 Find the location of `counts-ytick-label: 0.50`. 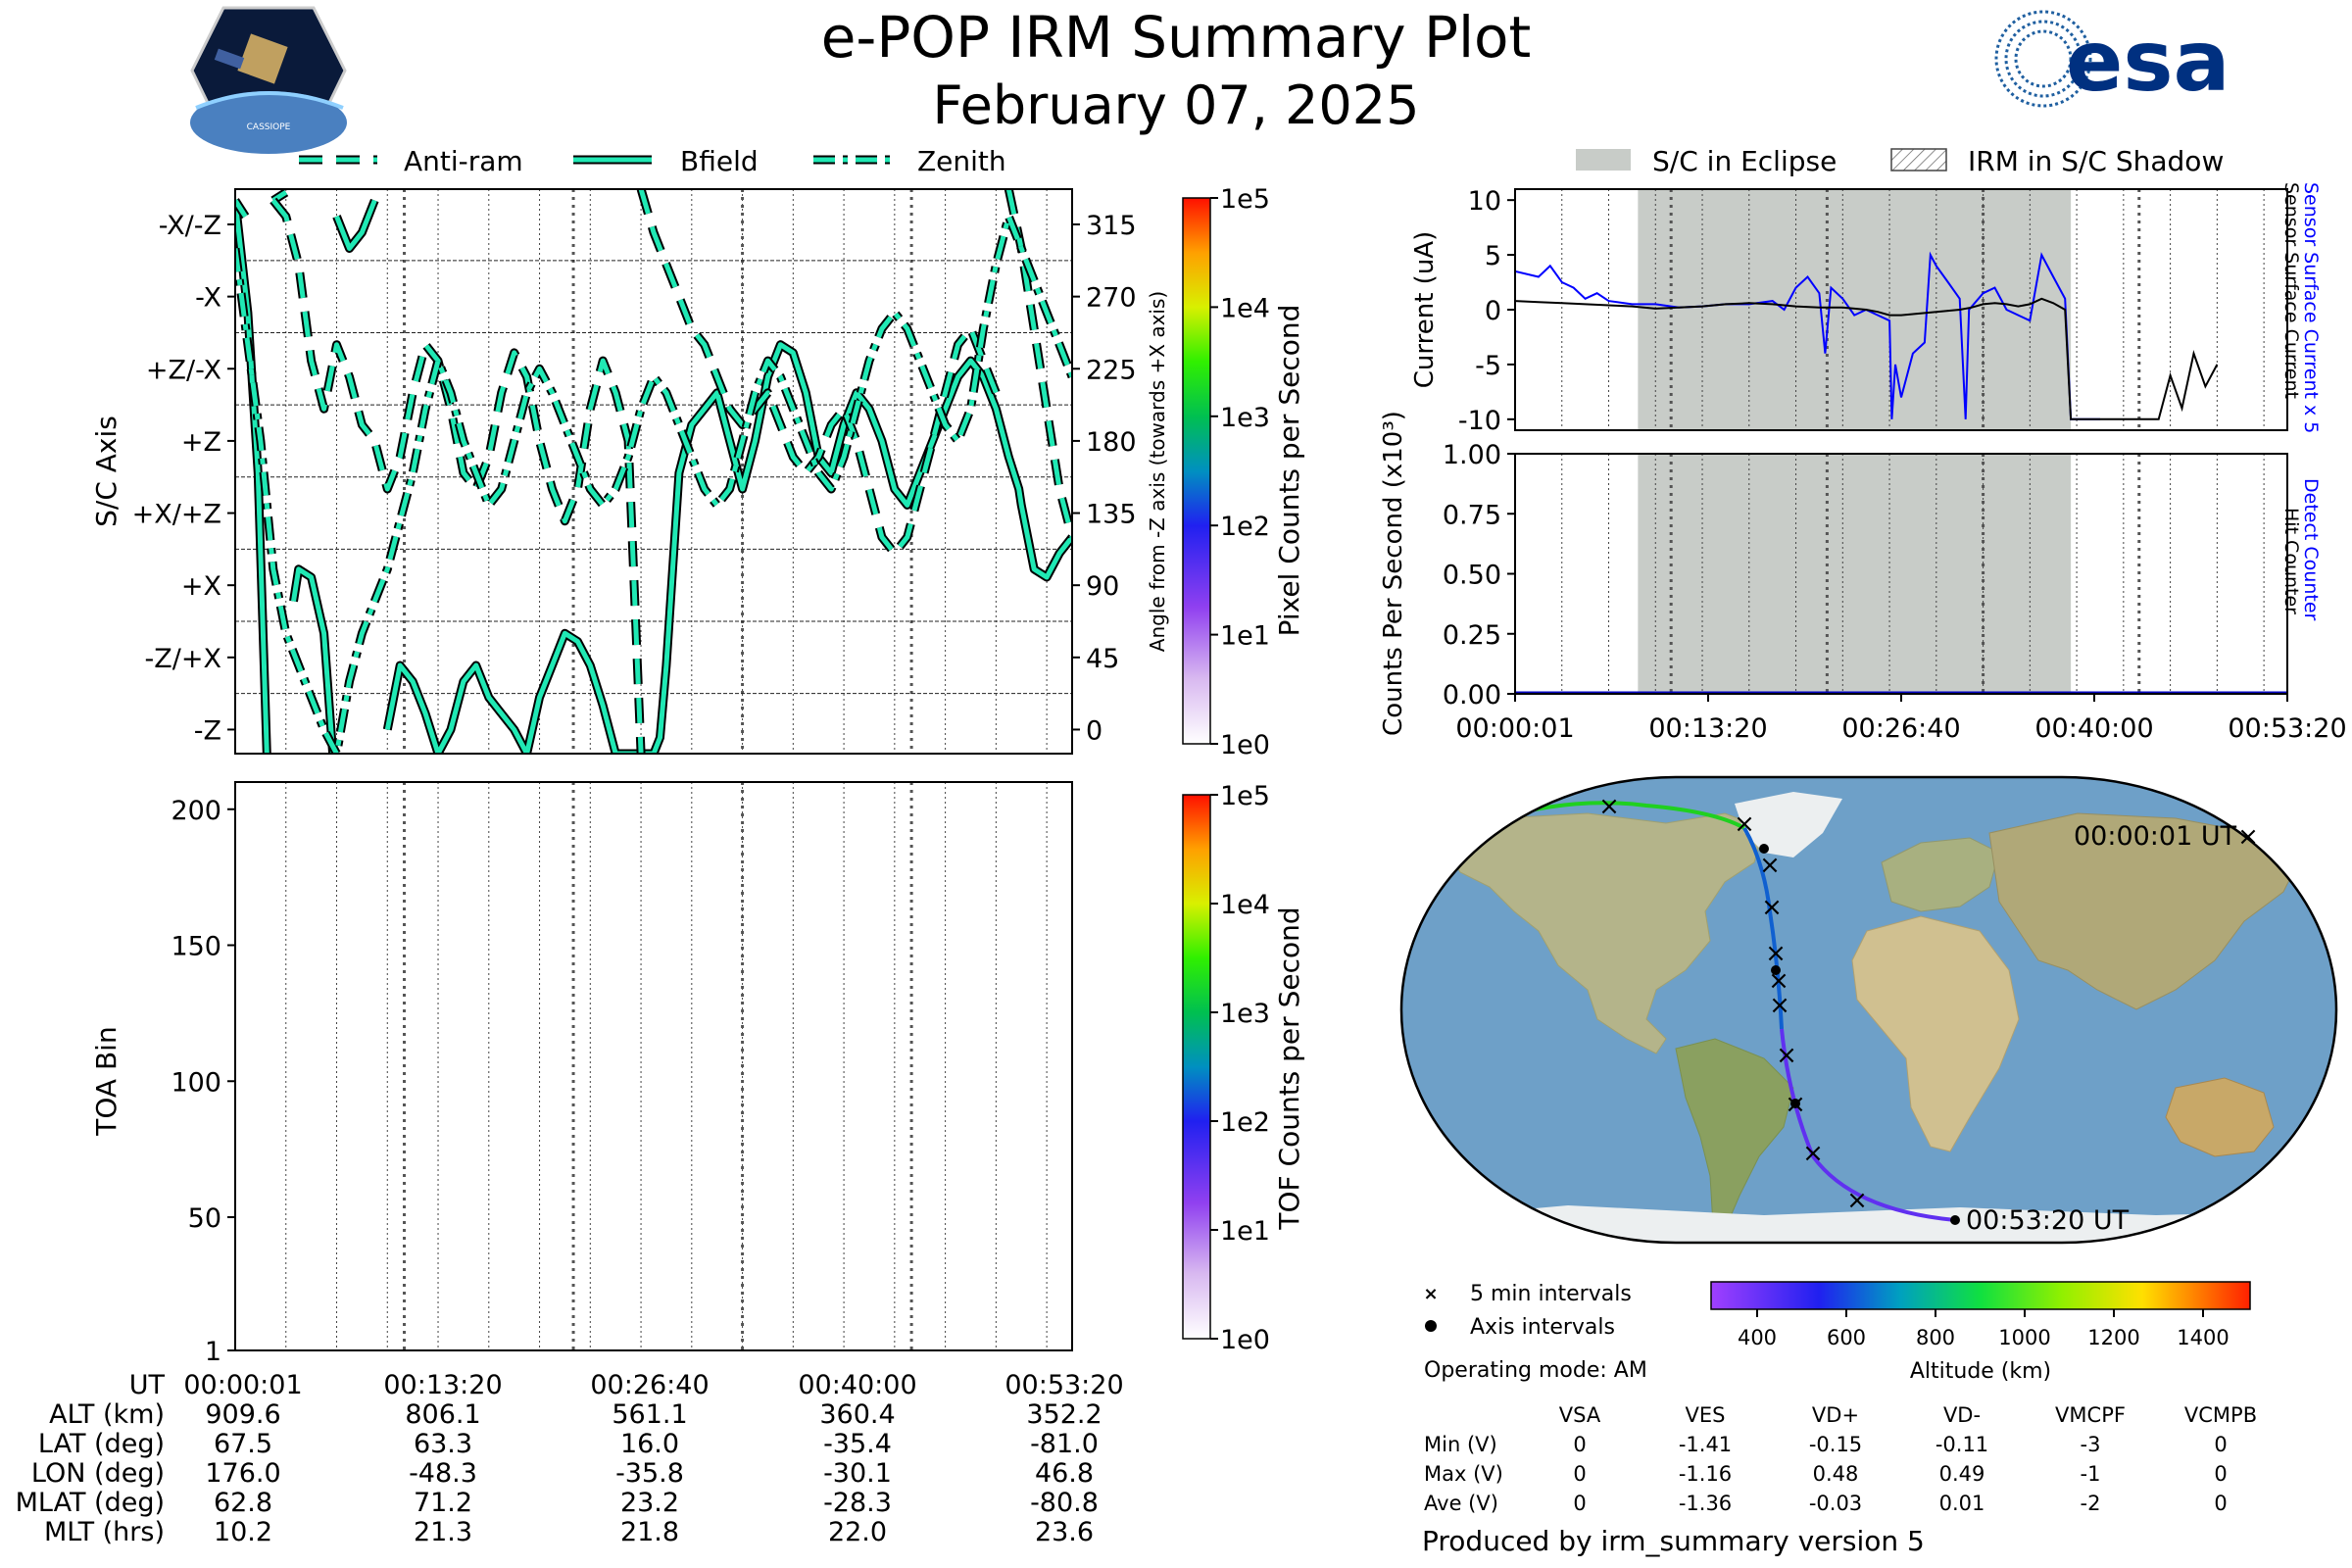

counts-ytick-label: 0.50 is located at coordinates (1472, 576).